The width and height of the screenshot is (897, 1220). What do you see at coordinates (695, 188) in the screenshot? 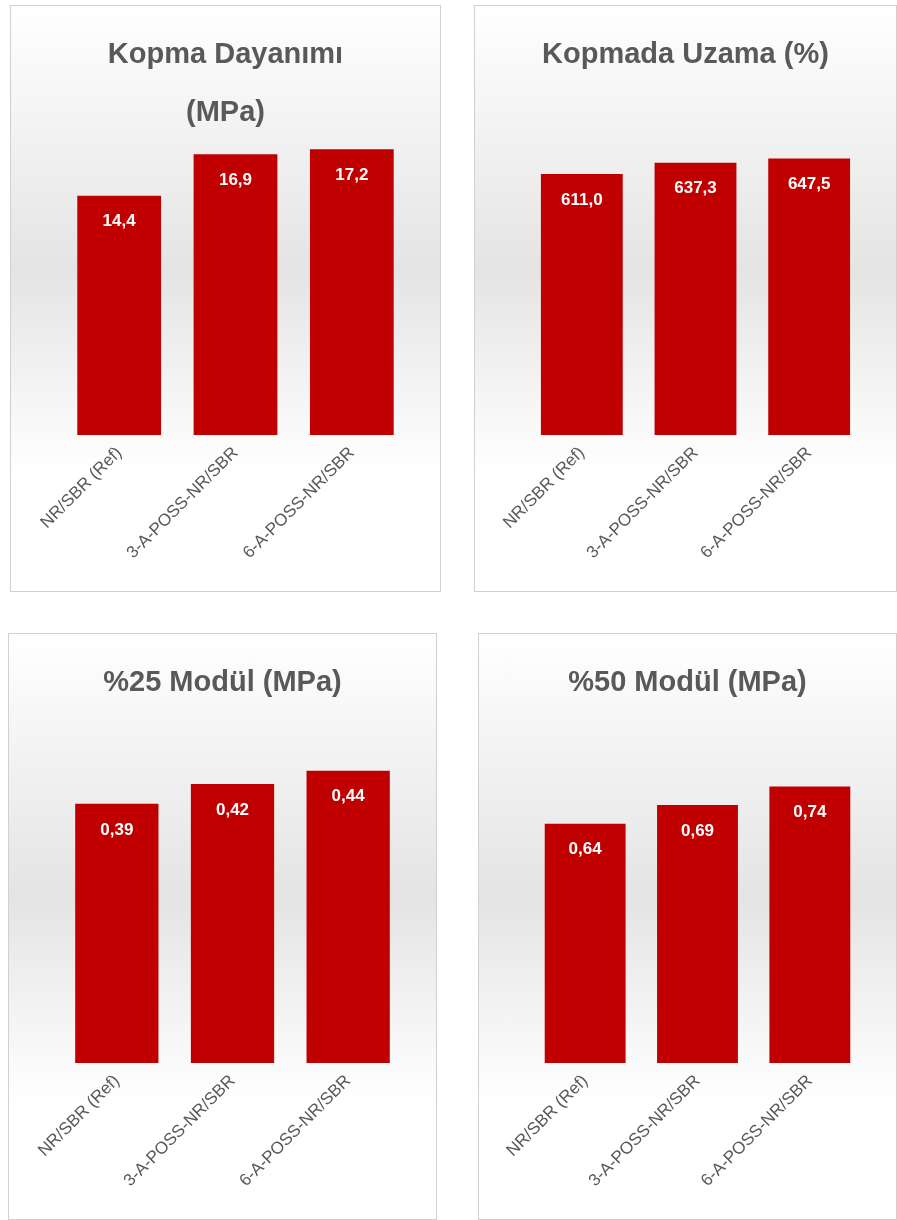
I see `data-label: 637,3` at bounding box center [695, 188].